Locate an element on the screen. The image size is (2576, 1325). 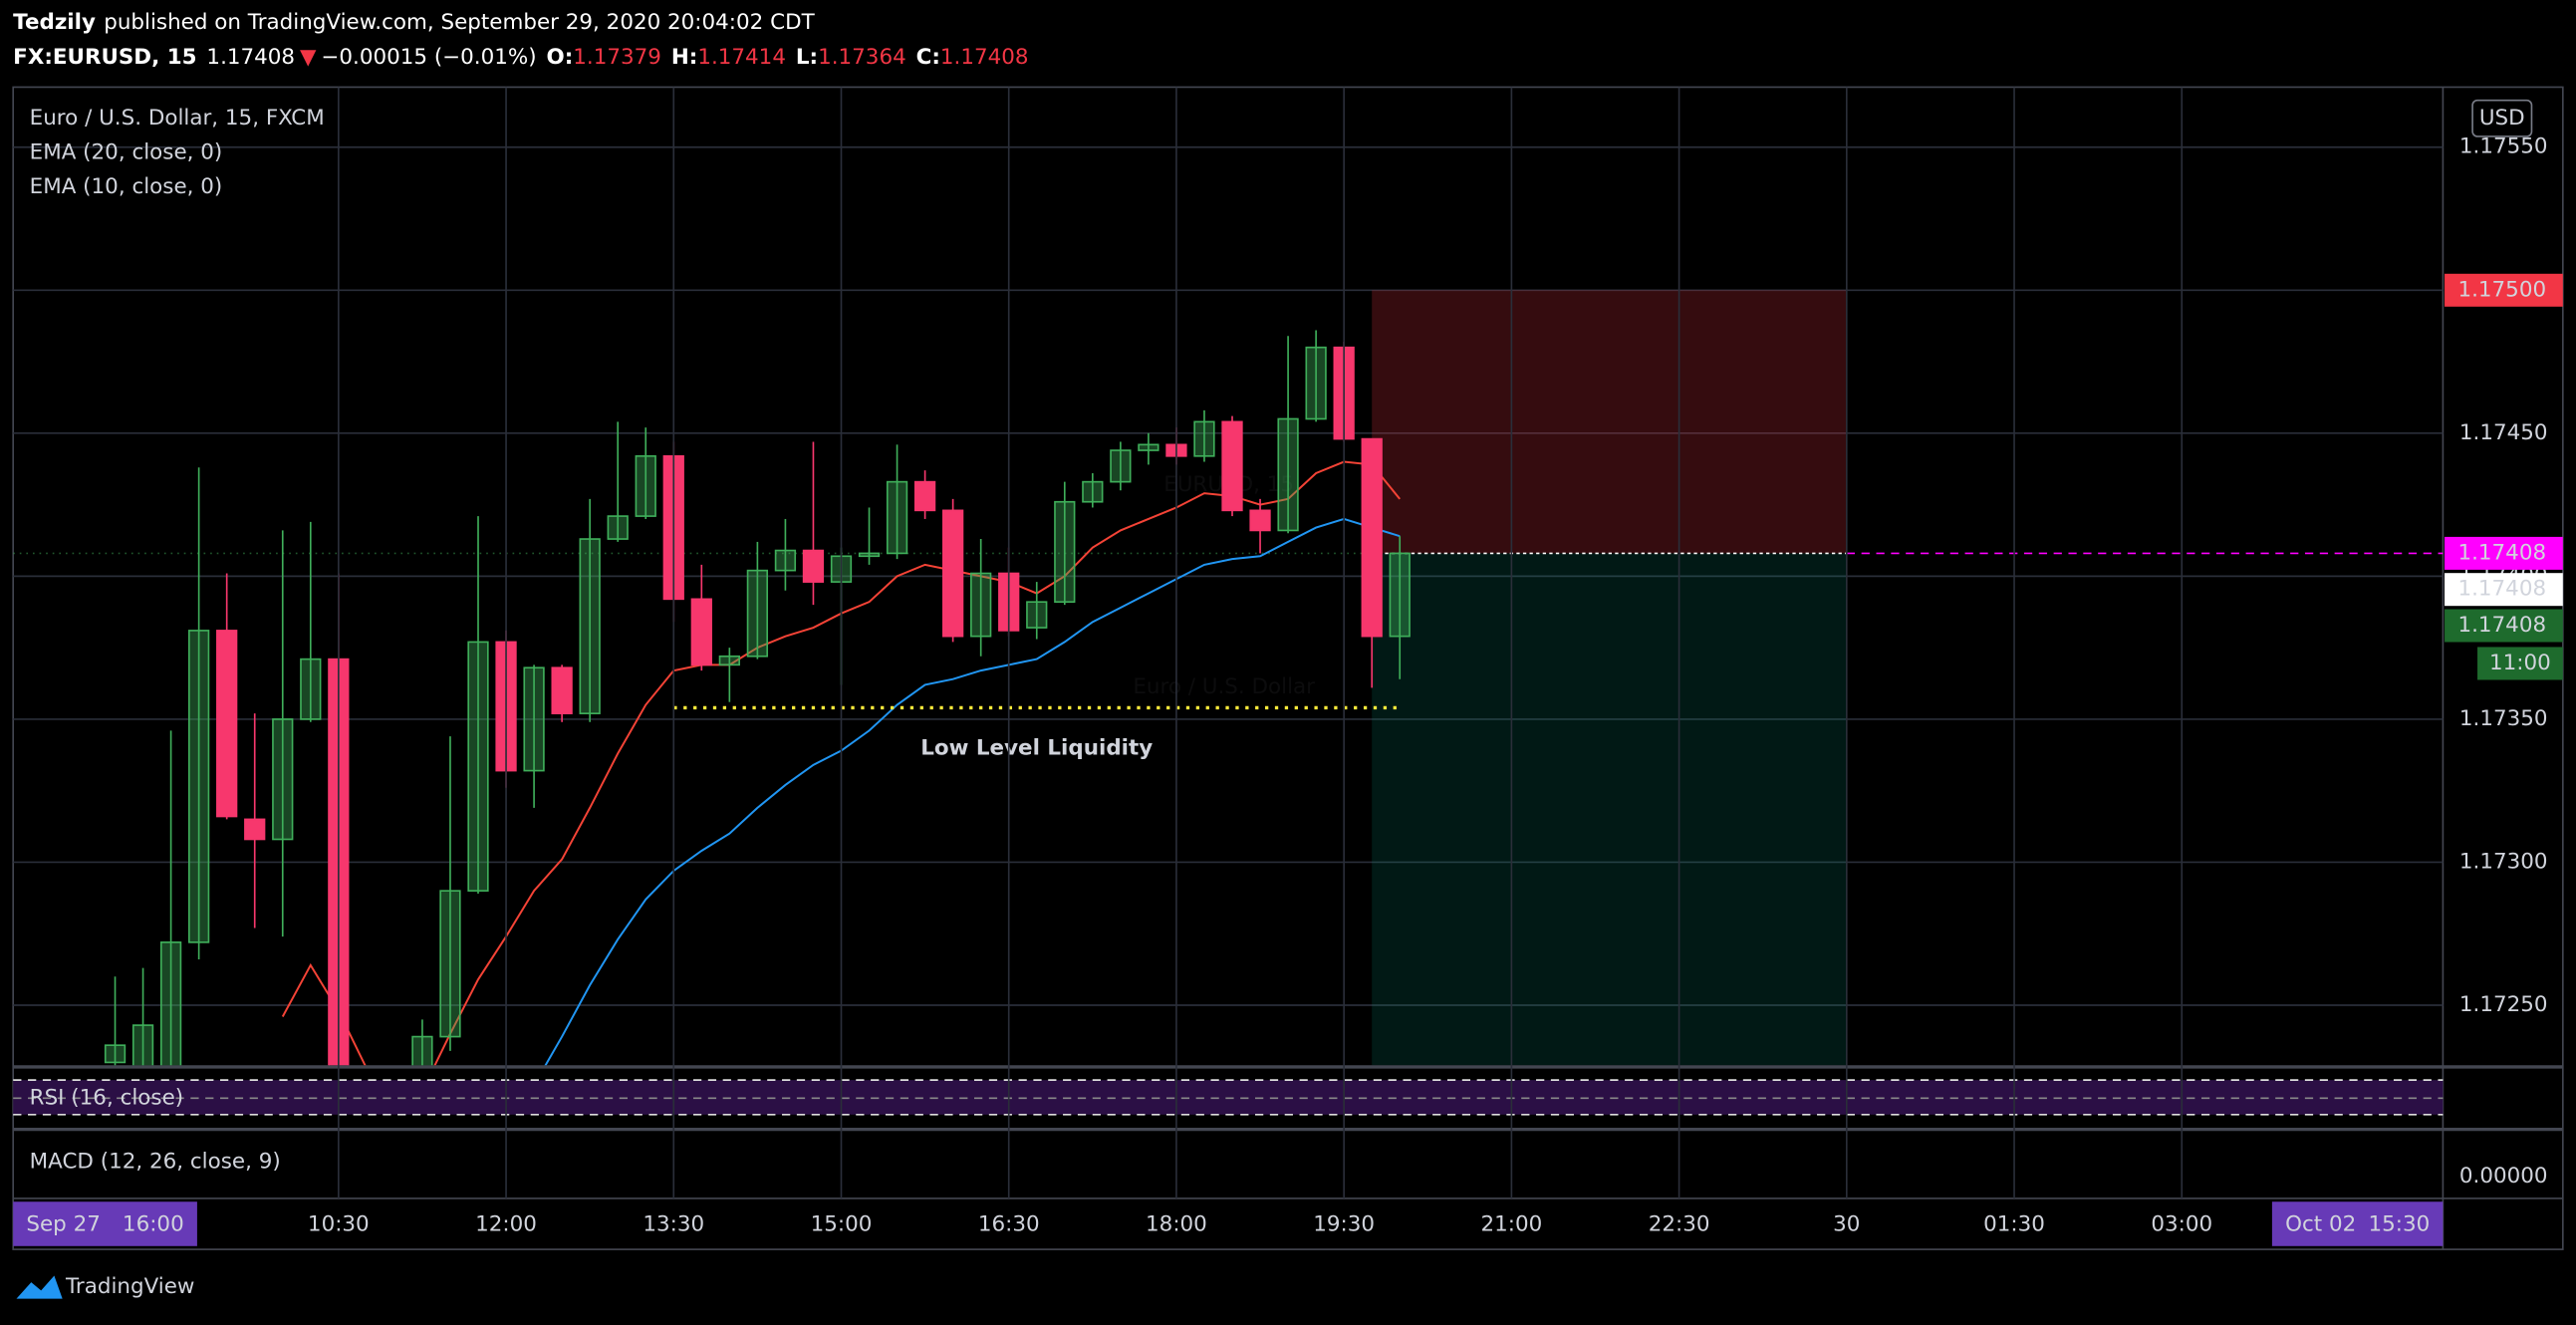
macd-title: MACD (12, 26, close, 9) is located at coordinates (155, 1162).